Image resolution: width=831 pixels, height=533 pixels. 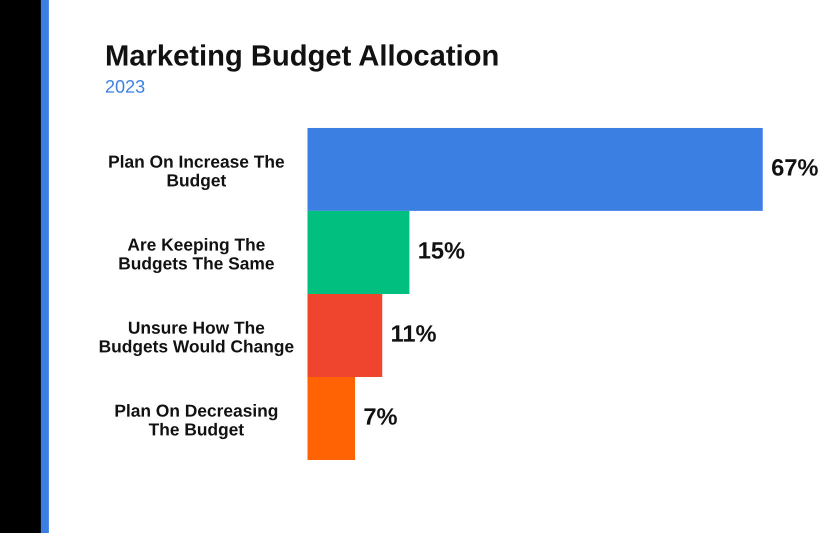 What do you see at coordinates (414, 333) in the screenshot?
I see `data-label: 11%` at bounding box center [414, 333].